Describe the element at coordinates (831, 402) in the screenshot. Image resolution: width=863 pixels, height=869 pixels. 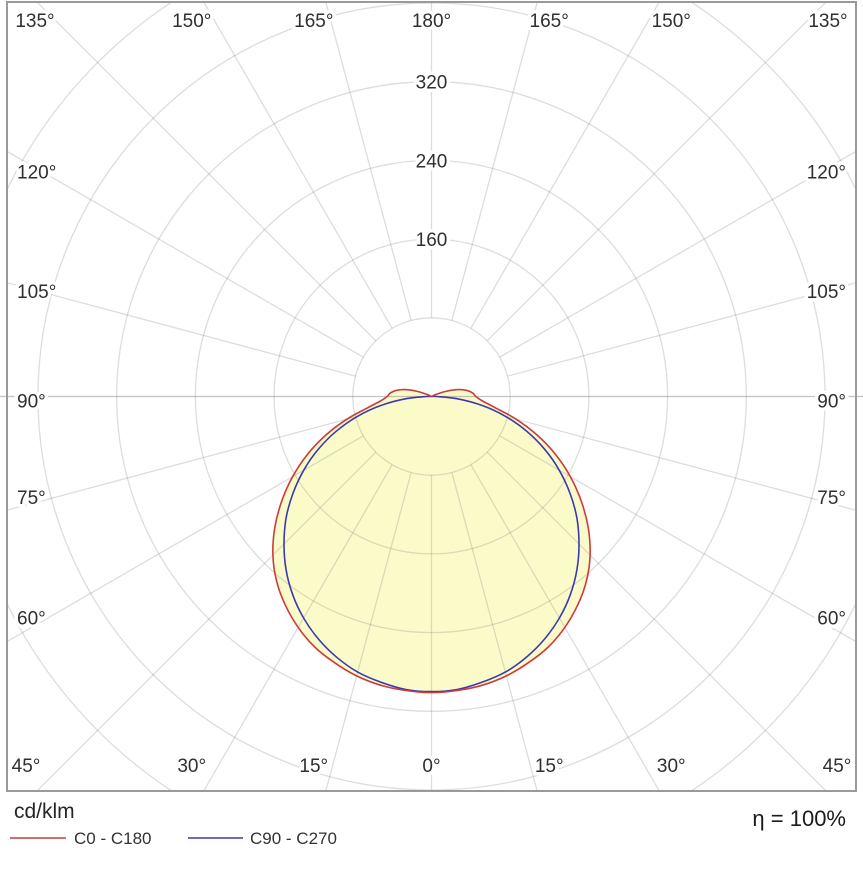
I see `angle-label-right-90: 90°` at that location.